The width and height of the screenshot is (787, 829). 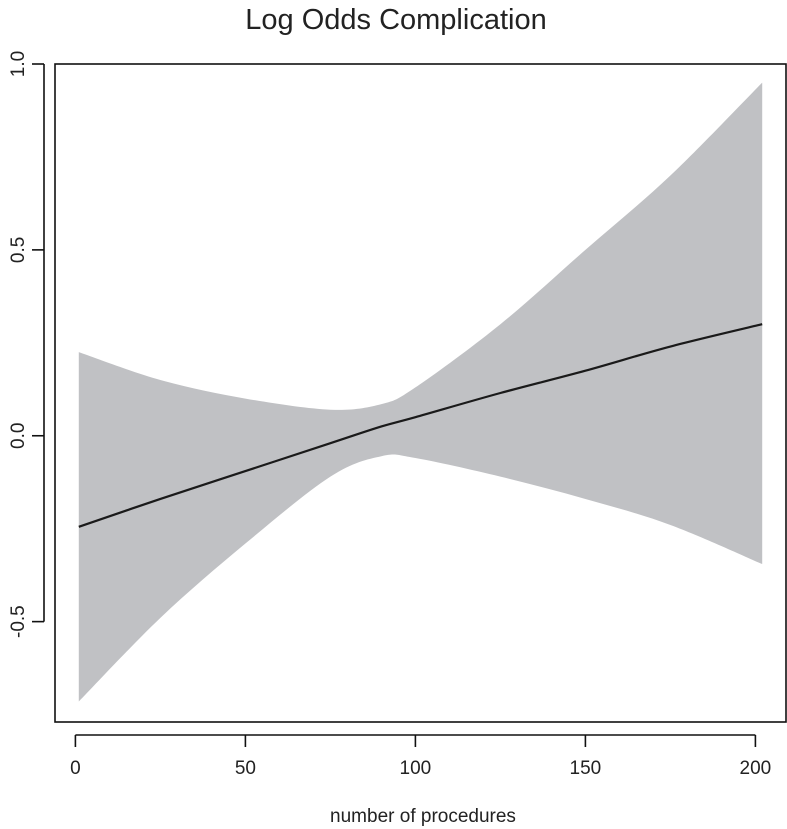 What do you see at coordinates (245, 768) in the screenshot?
I see `x-tick-label: 50` at bounding box center [245, 768].